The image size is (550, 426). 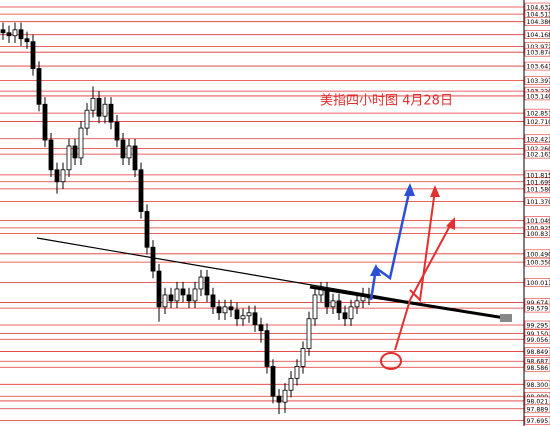 I want to click on y-tick-label: 101.815, so click(x=538, y=175).